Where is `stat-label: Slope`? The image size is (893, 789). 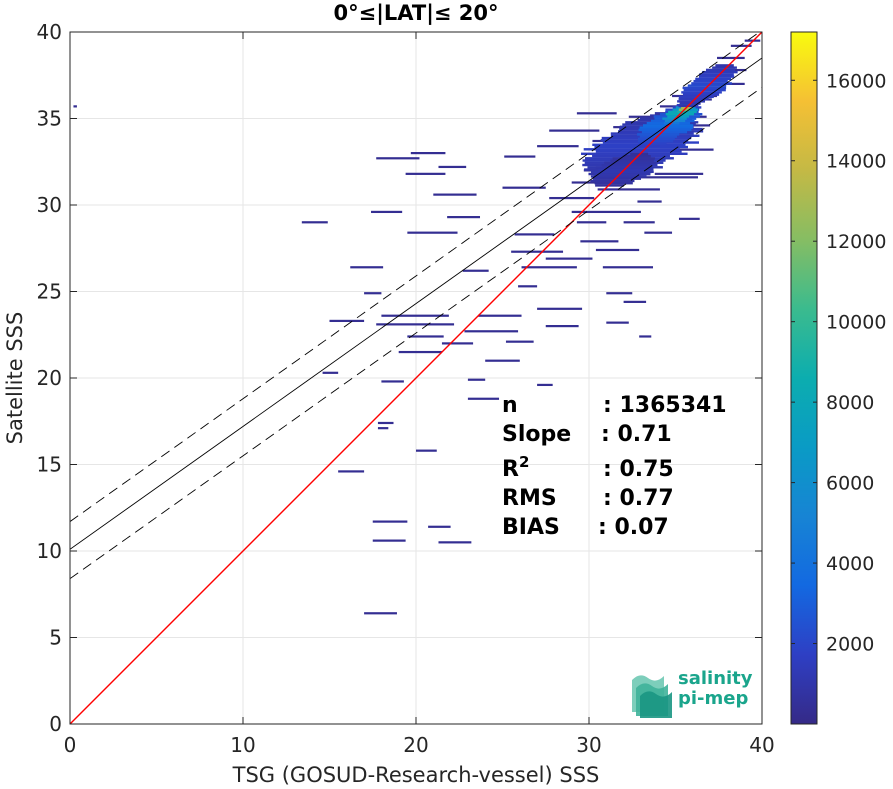
stat-label: Slope is located at coordinates (536, 434).